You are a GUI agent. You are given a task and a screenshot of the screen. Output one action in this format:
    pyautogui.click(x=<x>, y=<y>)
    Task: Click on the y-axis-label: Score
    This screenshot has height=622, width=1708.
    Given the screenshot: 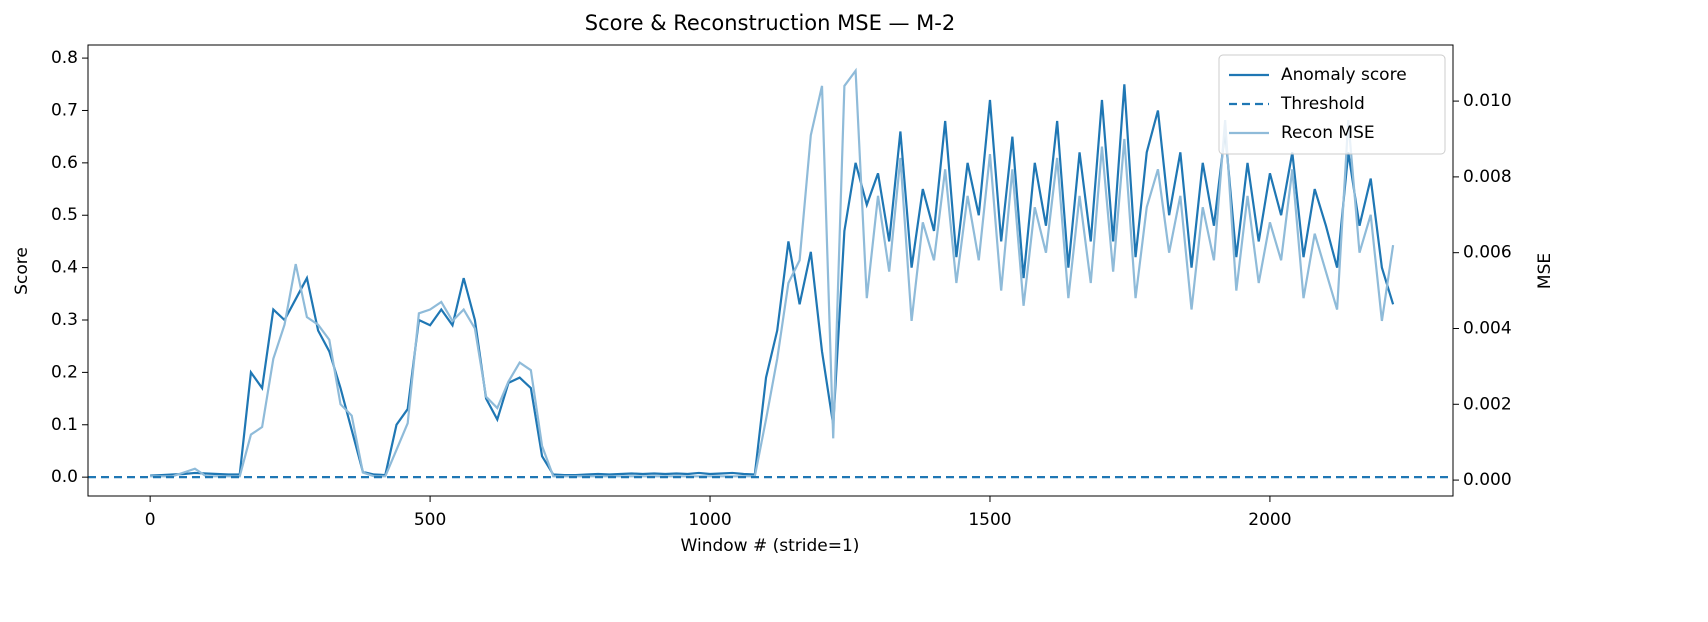 What is the action you would take?
    pyautogui.click(x=22, y=271)
    